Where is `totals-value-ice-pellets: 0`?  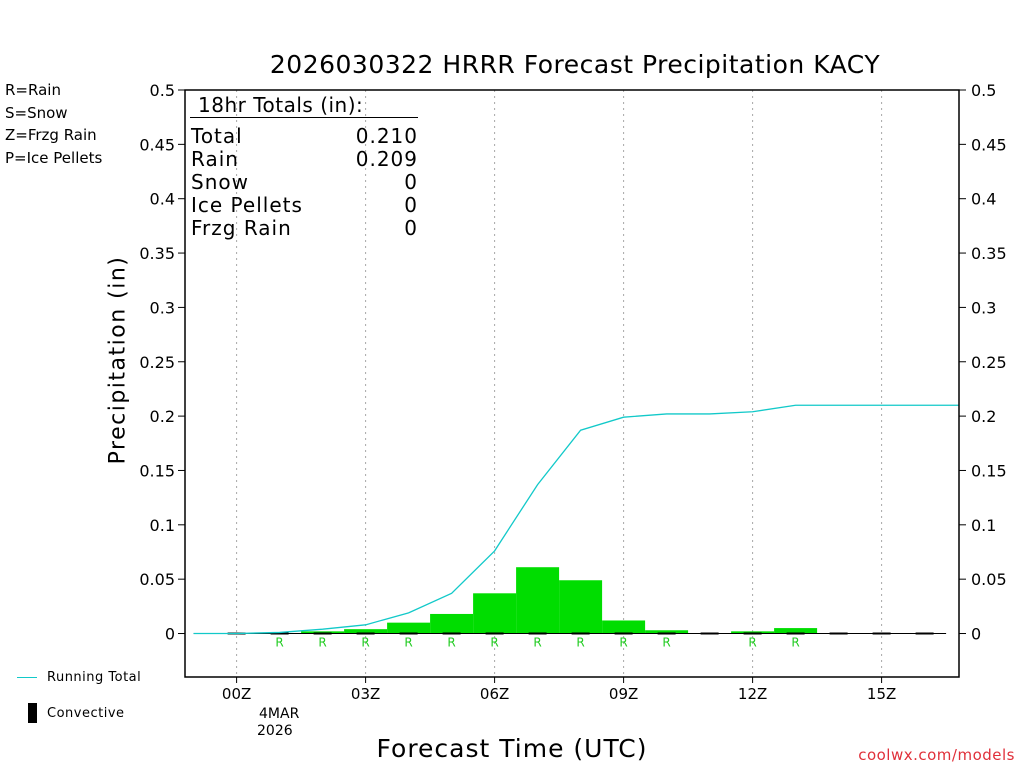
totals-value-ice-pellets: 0 is located at coordinates (411, 205).